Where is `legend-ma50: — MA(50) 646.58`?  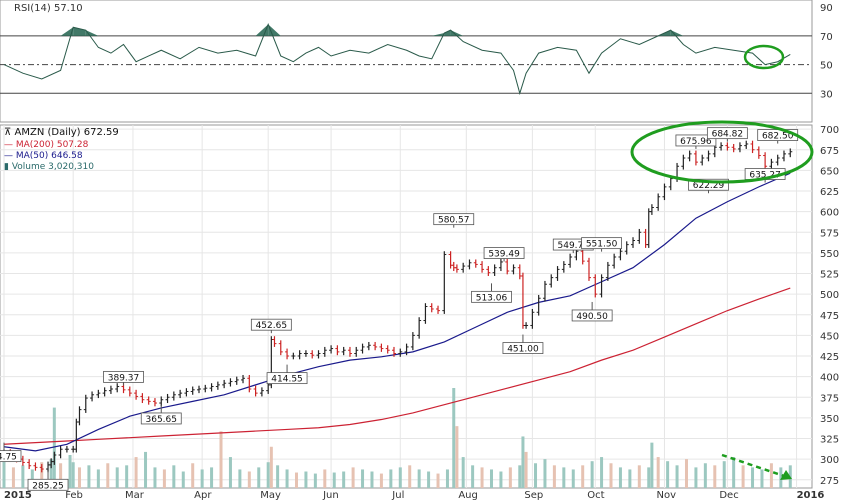 legend-ma50: — MA(50) 646.58 is located at coordinates (43, 156).